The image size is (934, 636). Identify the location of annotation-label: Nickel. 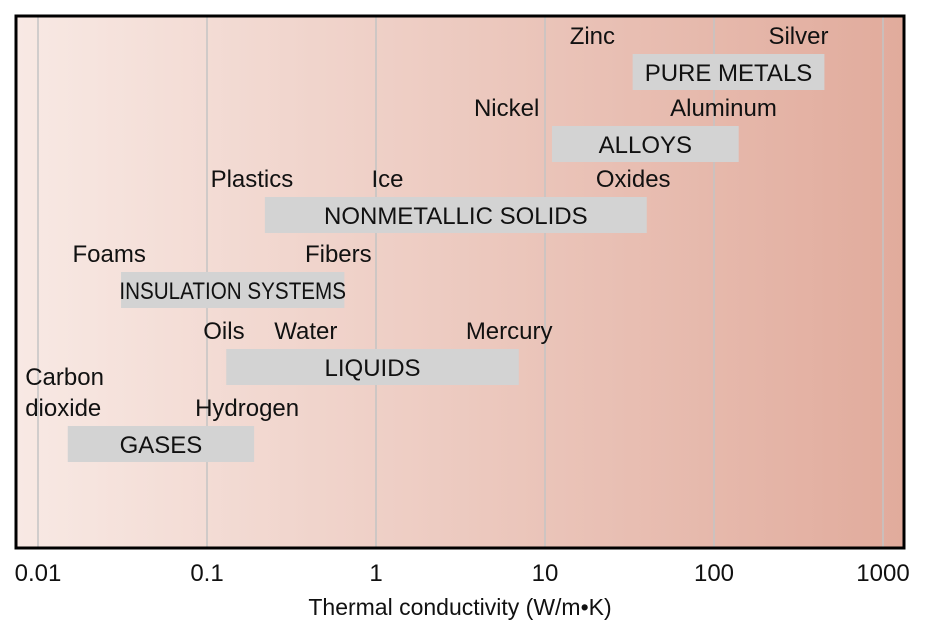
(506, 108).